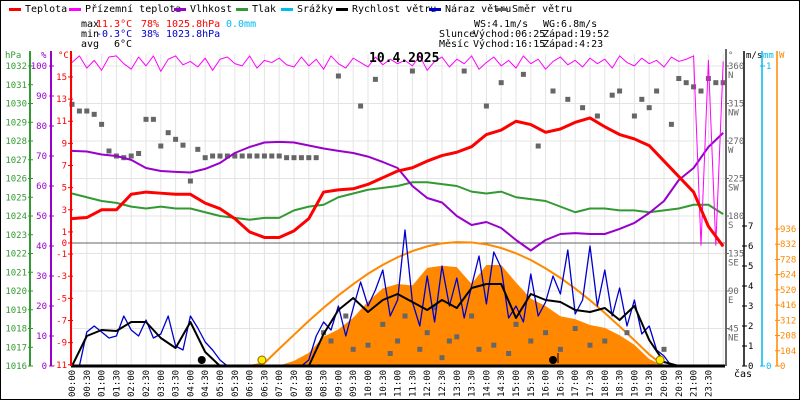 This screenshot has width=800, height=400. What do you see at coordinates (576, 383) in the screenshot?
I see `x-tick-label: 17:00` at bounding box center [576, 383].